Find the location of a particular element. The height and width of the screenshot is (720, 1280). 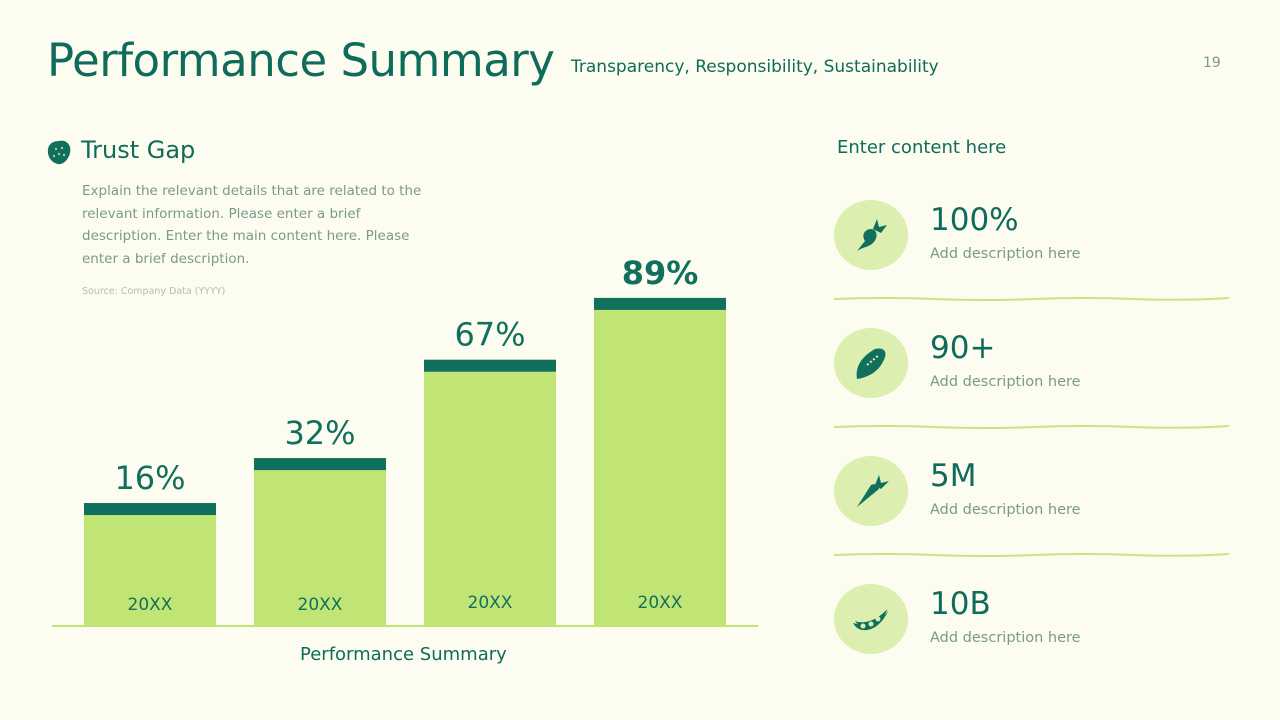

stats-heading: Enter content here is located at coordinates (922, 147).